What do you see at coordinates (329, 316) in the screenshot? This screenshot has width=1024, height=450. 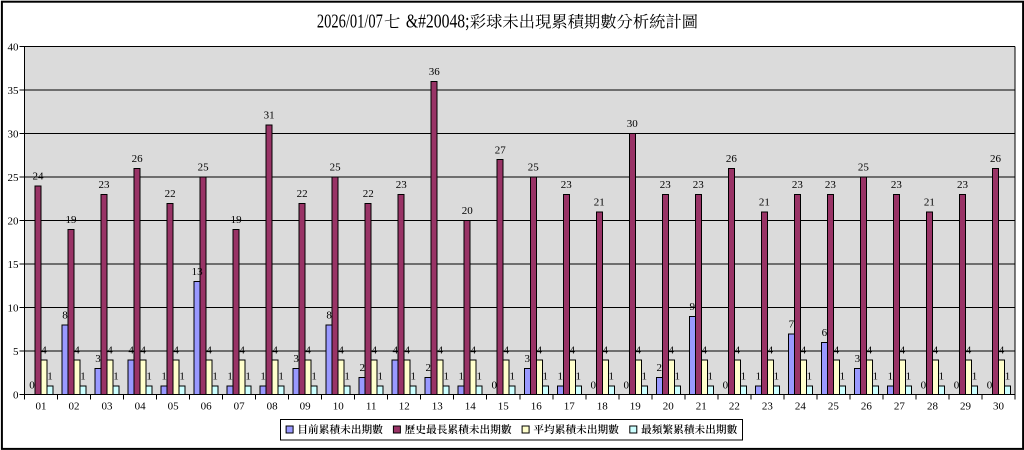 I see `svg-text: 8` at bounding box center [329, 316].